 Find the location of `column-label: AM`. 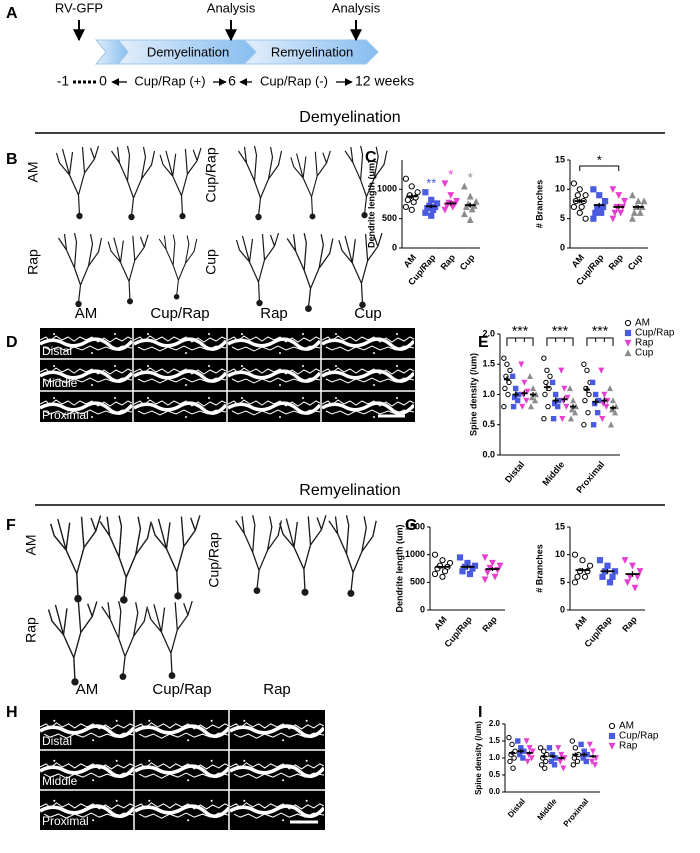

column-label: AM is located at coordinates (86, 313).